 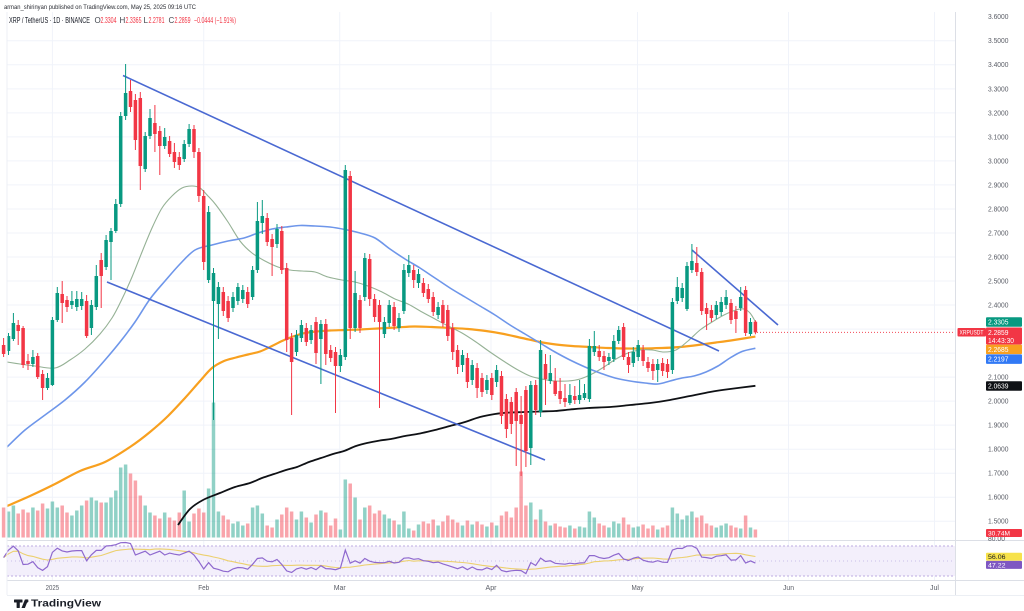 What do you see at coordinates (123, 20) in the screenshot?
I see `svg-text: H` at bounding box center [123, 20].